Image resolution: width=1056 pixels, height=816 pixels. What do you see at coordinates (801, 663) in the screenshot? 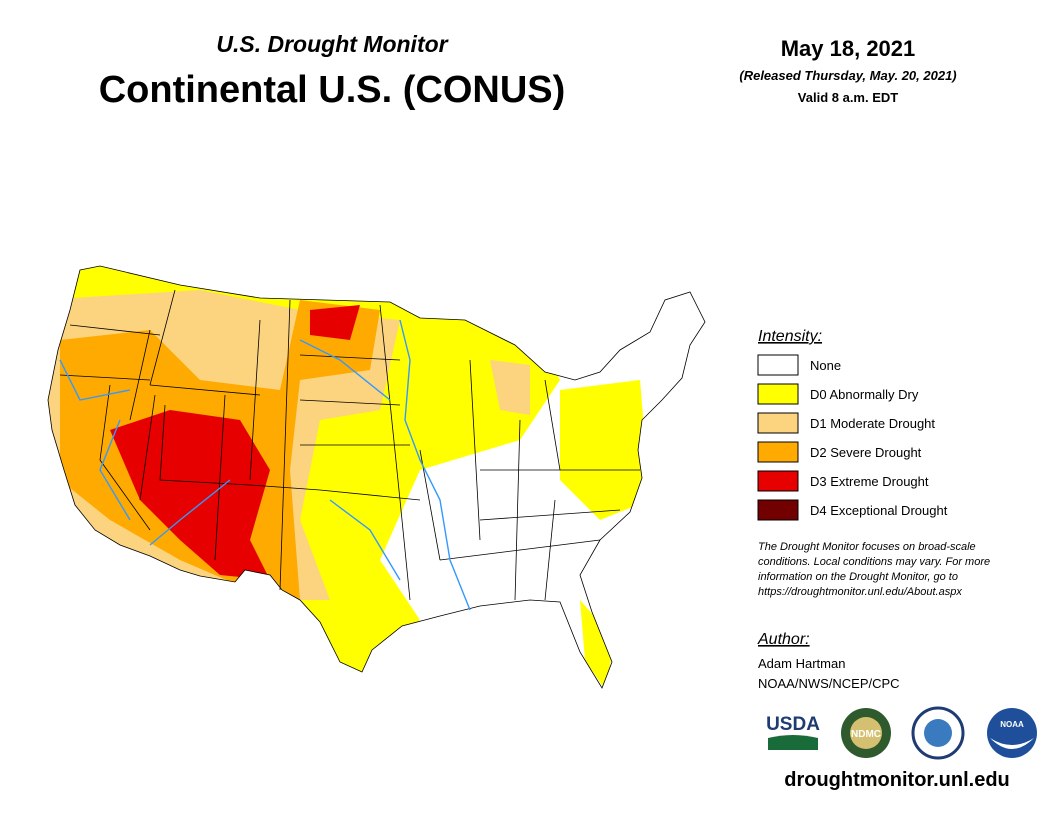
I see `author-name: Adam Hartman` at bounding box center [801, 663].